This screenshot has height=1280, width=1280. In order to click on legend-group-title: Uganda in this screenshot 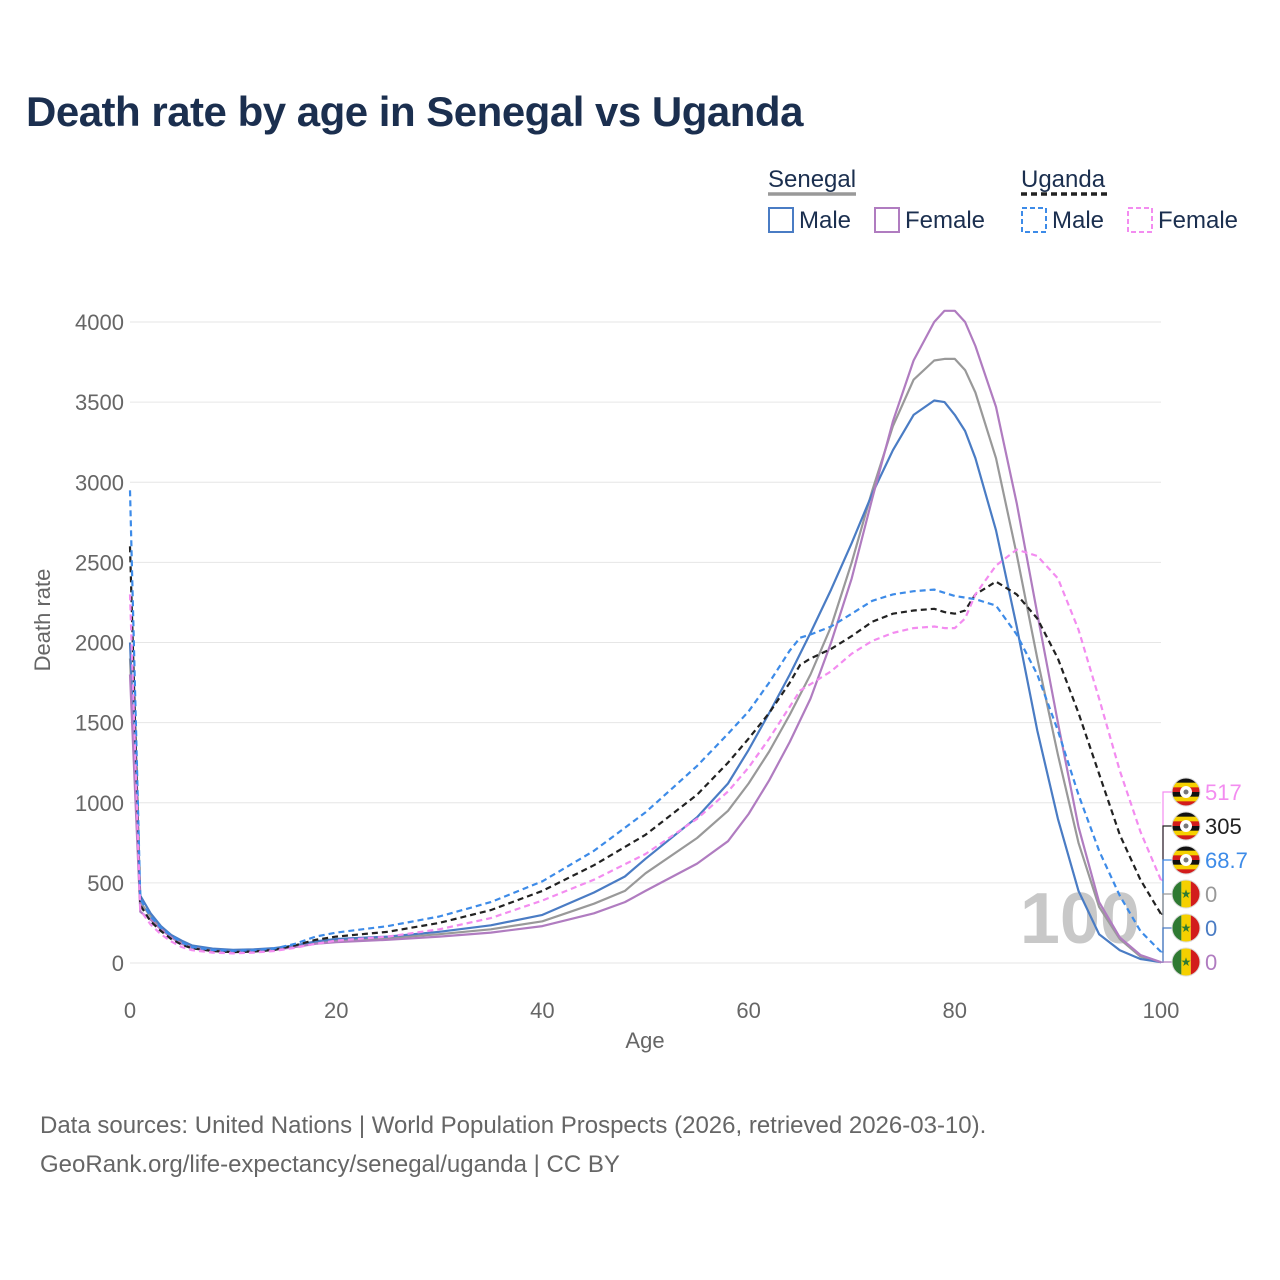, I will do `click(1063, 179)`.